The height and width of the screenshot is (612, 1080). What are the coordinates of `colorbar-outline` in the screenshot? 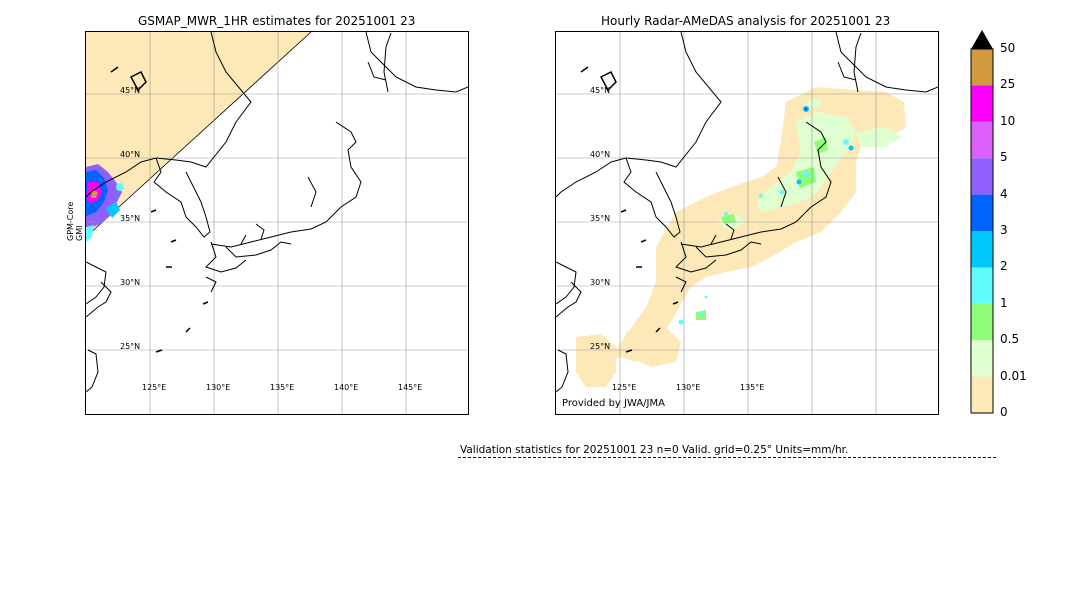 It's located at (982, 231).